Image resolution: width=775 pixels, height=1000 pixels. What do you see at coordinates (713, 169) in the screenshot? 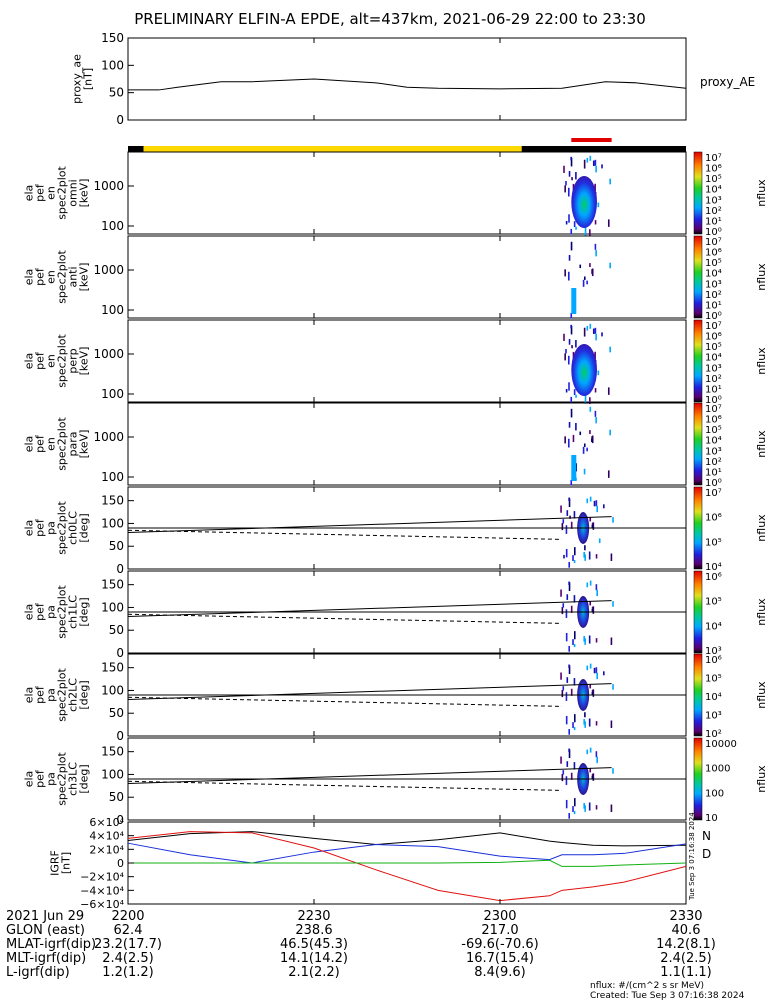
I see `colorbar-tick-label: 10⁶` at bounding box center [713, 169].